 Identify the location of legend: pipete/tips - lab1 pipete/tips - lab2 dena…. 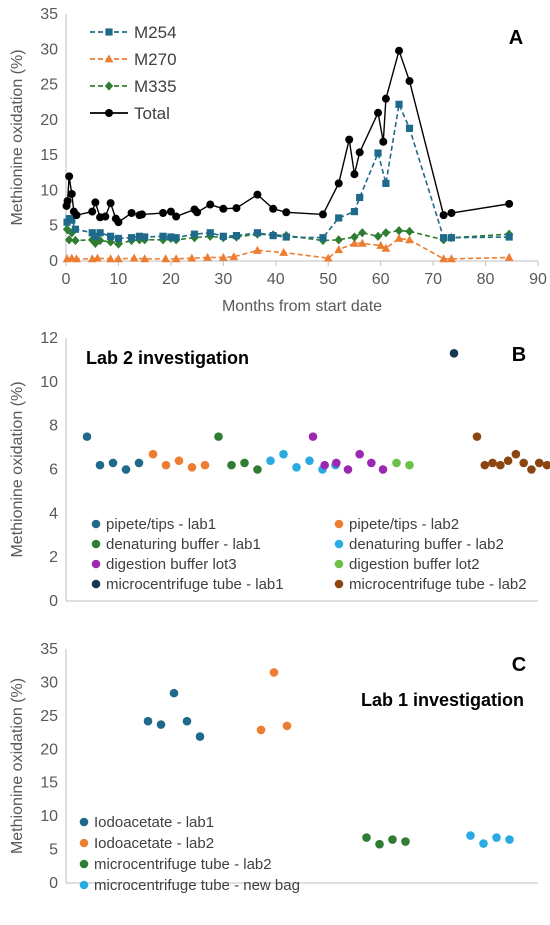
(309, 554).